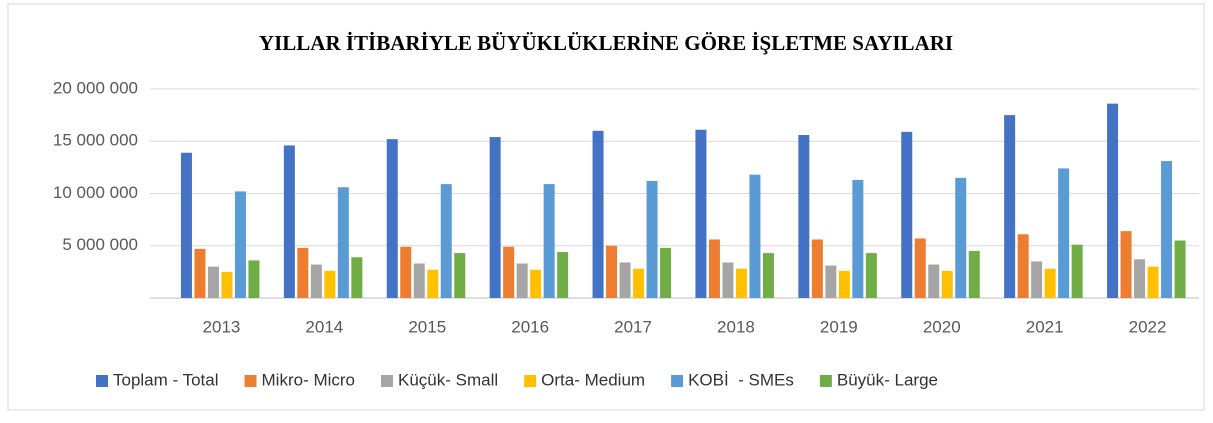 The image size is (1213, 423). What do you see at coordinates (942, 326) in the screenshot?
I see `x-tick-label: 2020` at bounding box center [942, 326].